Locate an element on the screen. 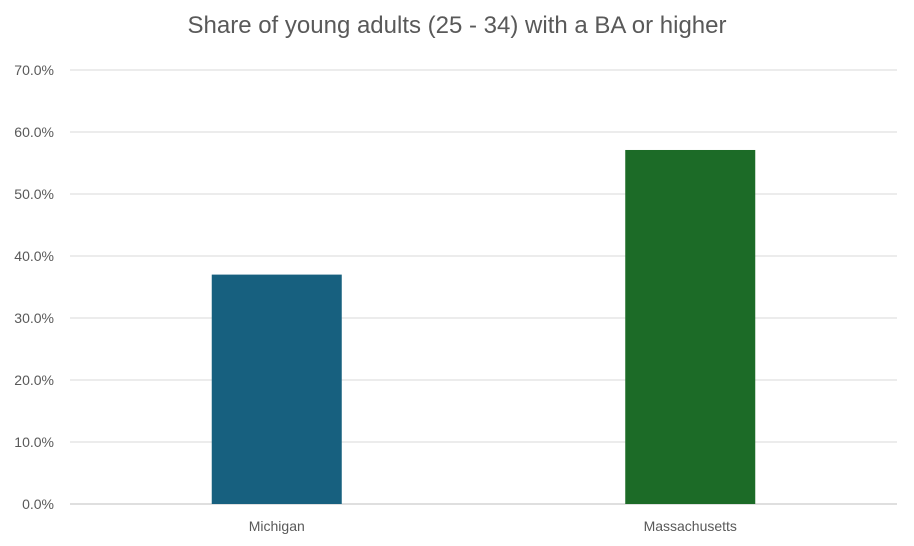 This screenshot has width=914, height=546. x-axis-categories: Michigan Massachusetts is located at coordinates (493, 526).